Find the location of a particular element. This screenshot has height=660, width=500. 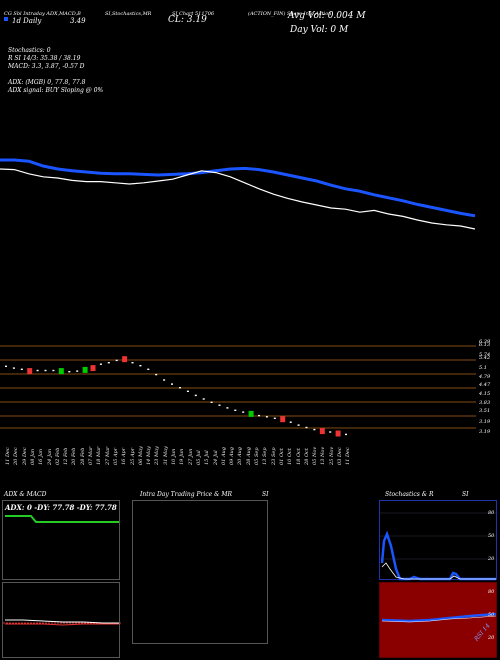

date-axis-tick: 29 Dec is located at coordinates (24, 456).